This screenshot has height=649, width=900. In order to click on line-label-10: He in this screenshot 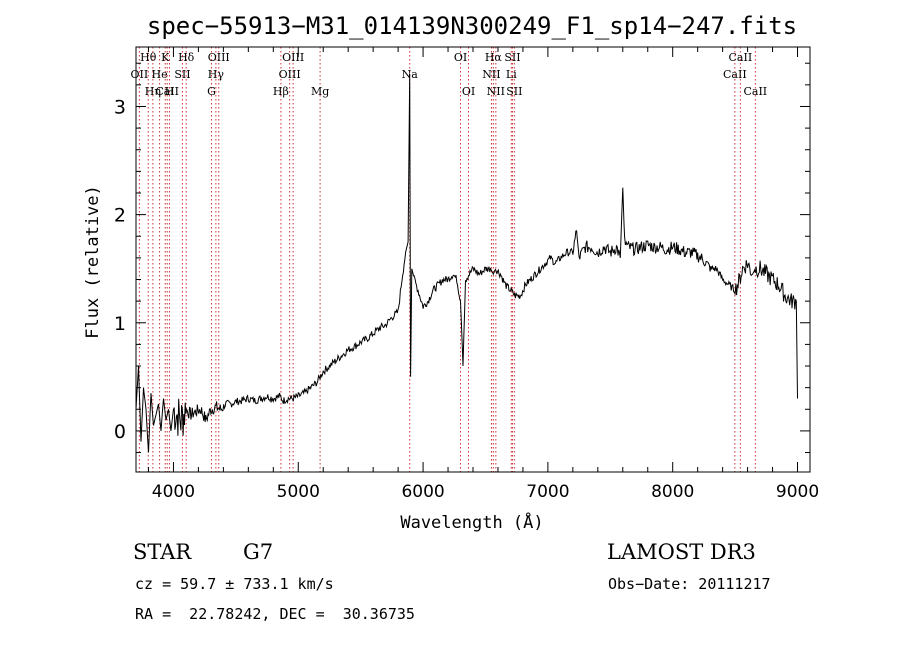, I will do `click(160, 74)`.